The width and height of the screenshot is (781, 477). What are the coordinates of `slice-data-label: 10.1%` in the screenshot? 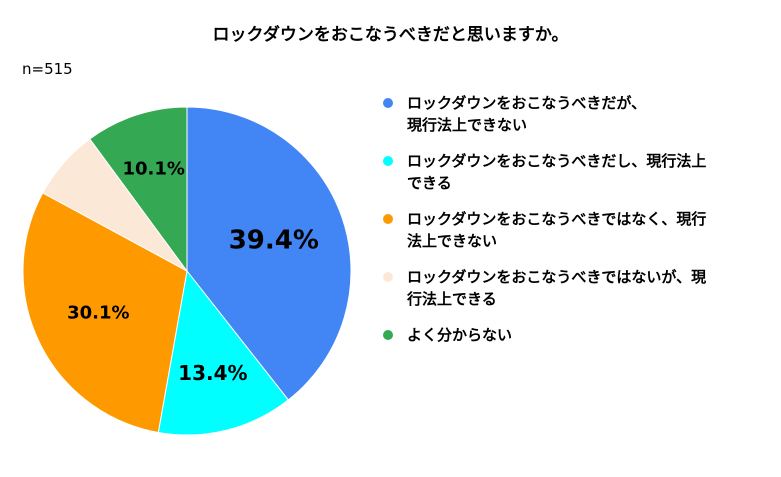 It's located at (154, 169).